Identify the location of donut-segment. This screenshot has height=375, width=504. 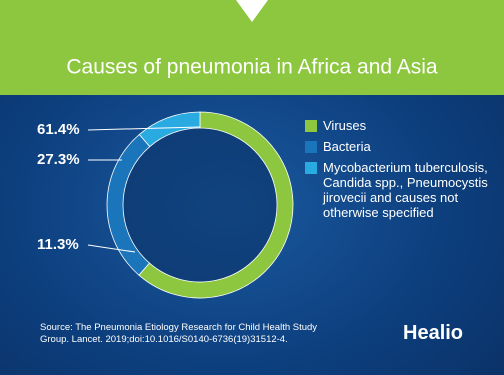
(169, 129).